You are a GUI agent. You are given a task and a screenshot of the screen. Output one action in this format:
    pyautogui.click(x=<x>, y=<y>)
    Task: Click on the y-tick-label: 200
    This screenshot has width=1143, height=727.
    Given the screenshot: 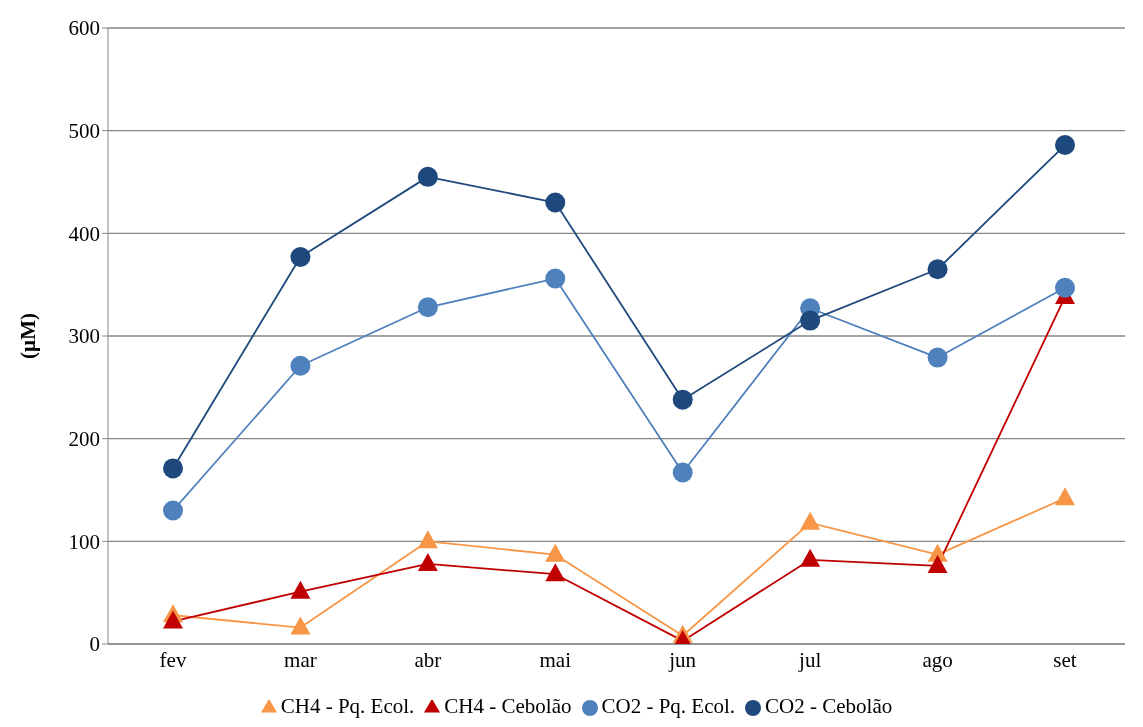 What is the action you would take?
    pyautogui.click(x=84, y=439)
    